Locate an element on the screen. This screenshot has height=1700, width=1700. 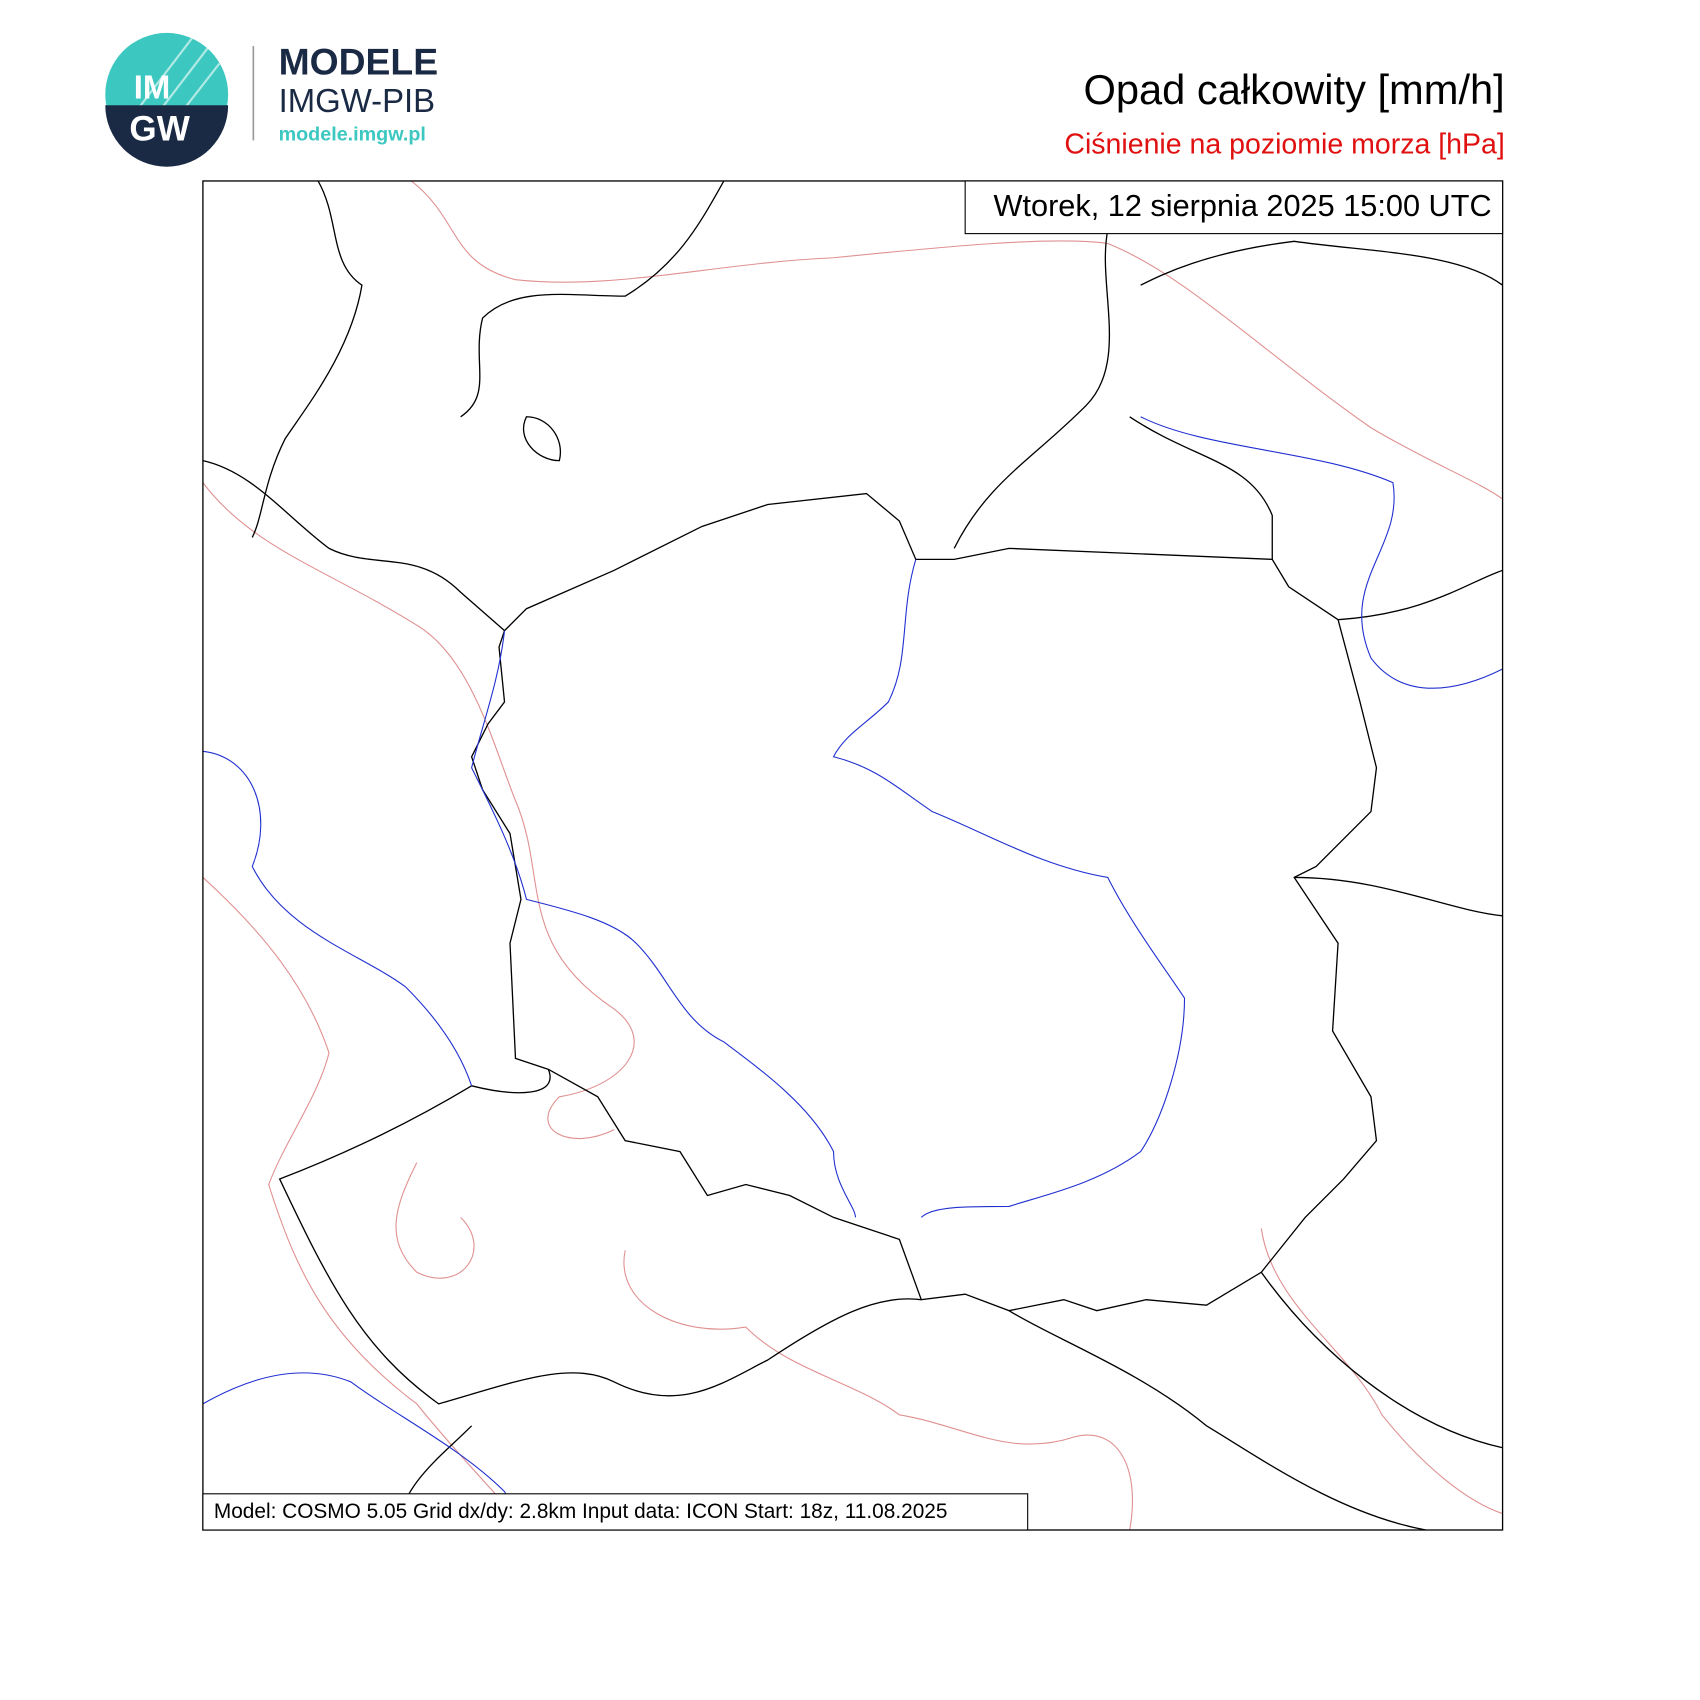
logo-subtitle: IMGW-PIB is located at coordinates (357, 100).